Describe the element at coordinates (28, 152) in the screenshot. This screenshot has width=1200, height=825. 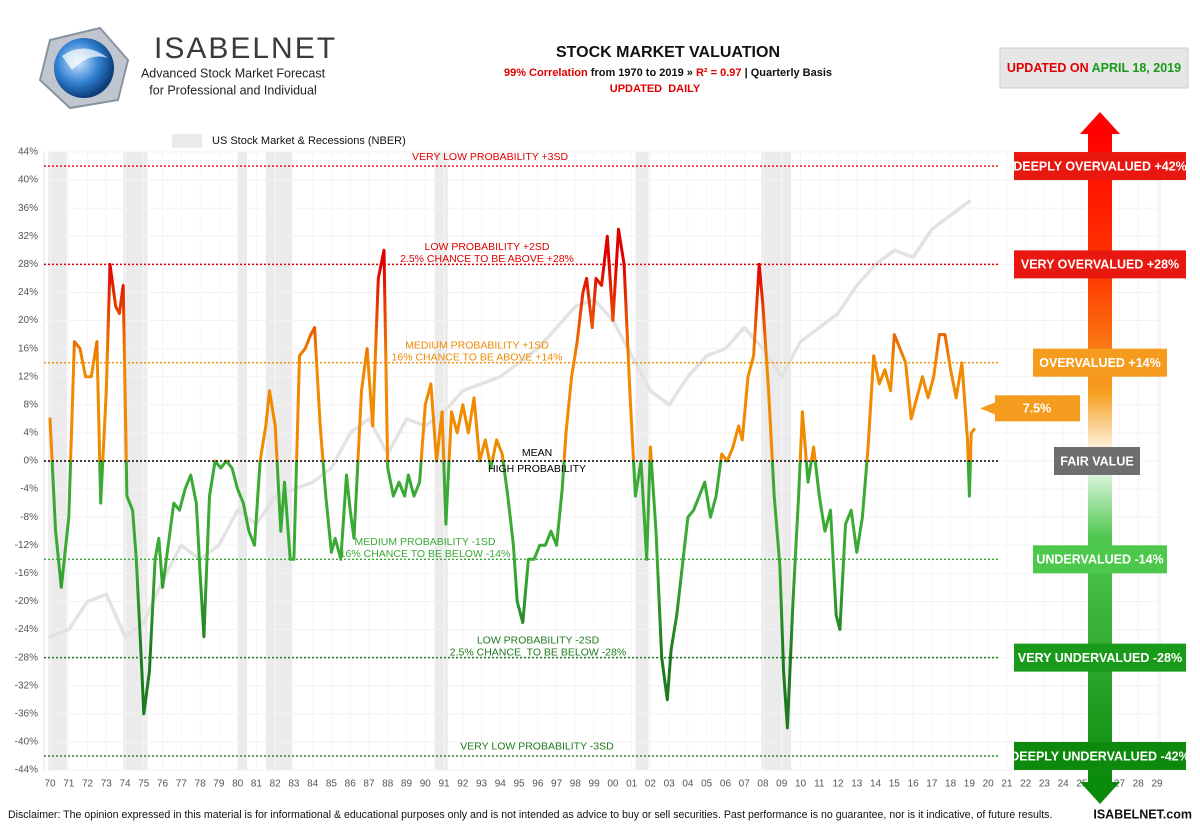
I see `y-tick-label: 44%` at that location.